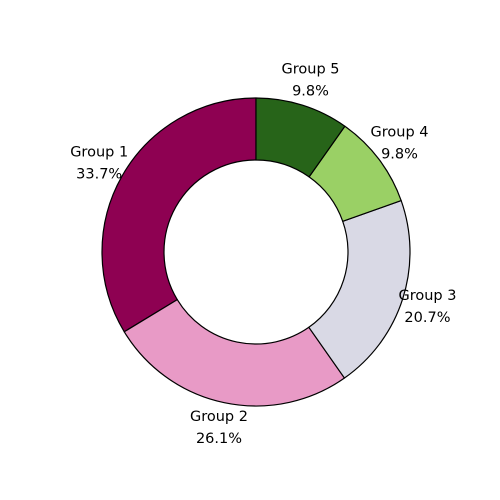  What do you see at coordinates (99, 175) in the screenshot?
I see `slice-percent-1: 33.7%` at bounding box center [99, 175].